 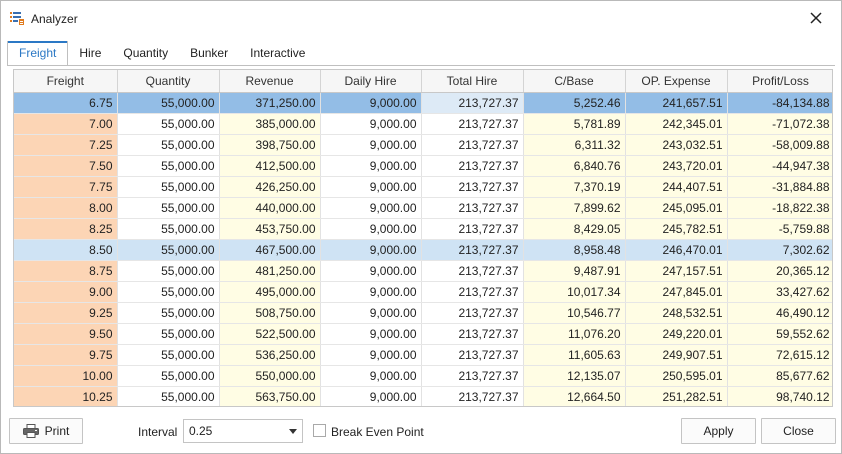 What do you see at coordinates (243, 431) in the screenshot?
I see `interval-dropdown: 0.25` at bounding box center [243, 431].